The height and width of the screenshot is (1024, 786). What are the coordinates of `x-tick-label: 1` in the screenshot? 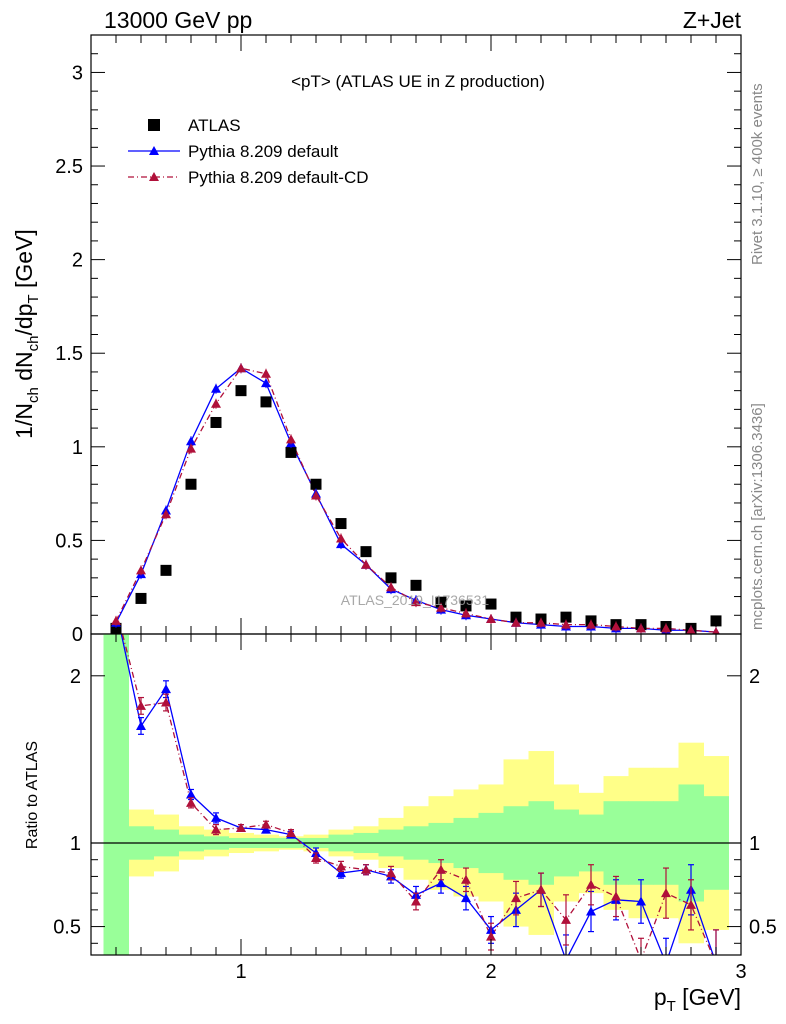 It's located at (240, 972).